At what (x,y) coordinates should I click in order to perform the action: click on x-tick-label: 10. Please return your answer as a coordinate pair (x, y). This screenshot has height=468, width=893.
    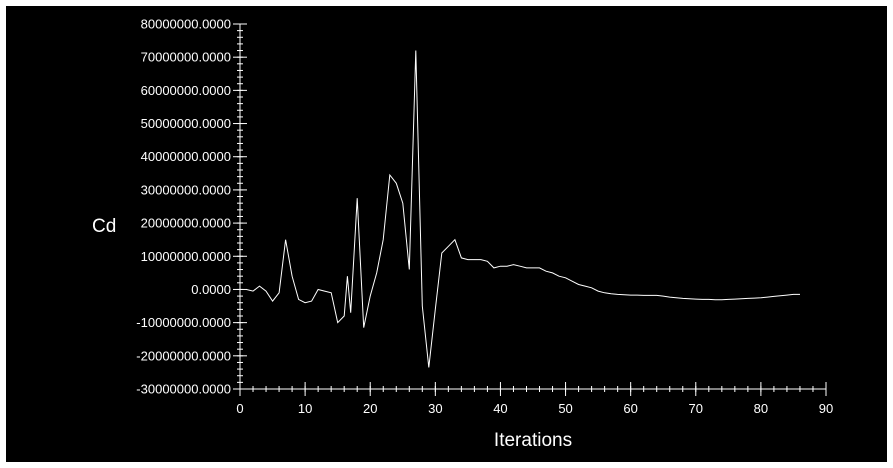
    Looking at the image, I should click on (305, 408).